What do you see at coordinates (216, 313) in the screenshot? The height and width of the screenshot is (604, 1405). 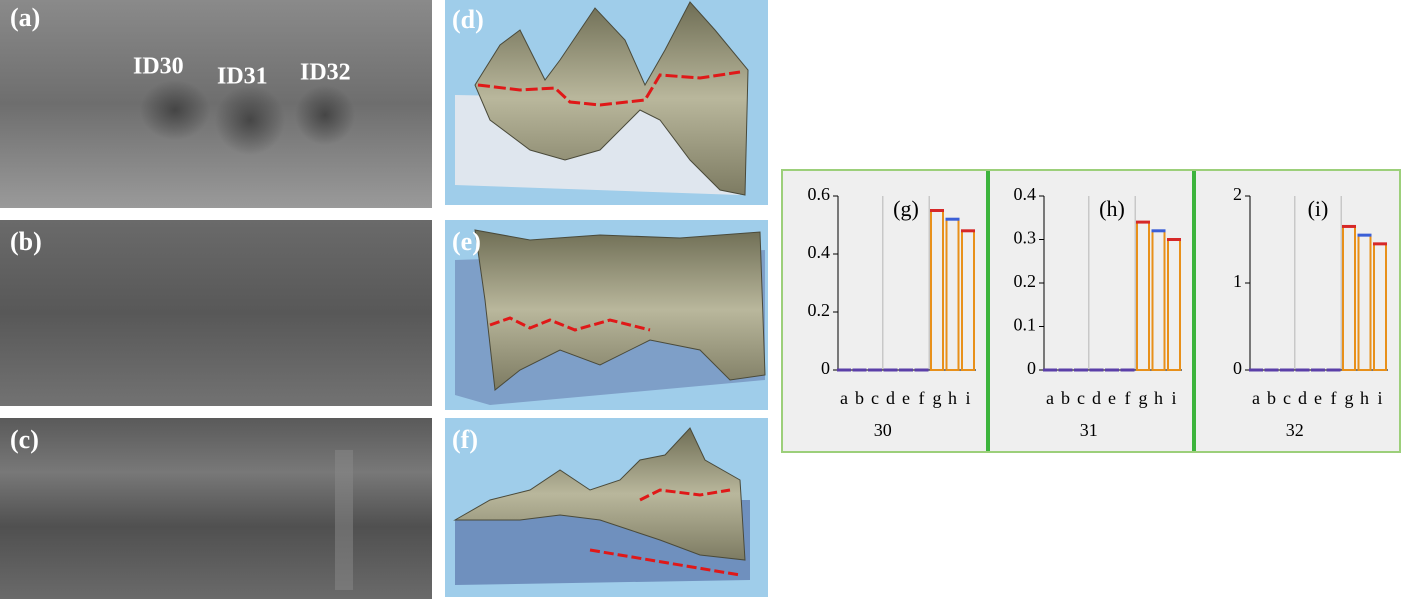 I see `image-b: (b)` at bounding box center [216, 313].